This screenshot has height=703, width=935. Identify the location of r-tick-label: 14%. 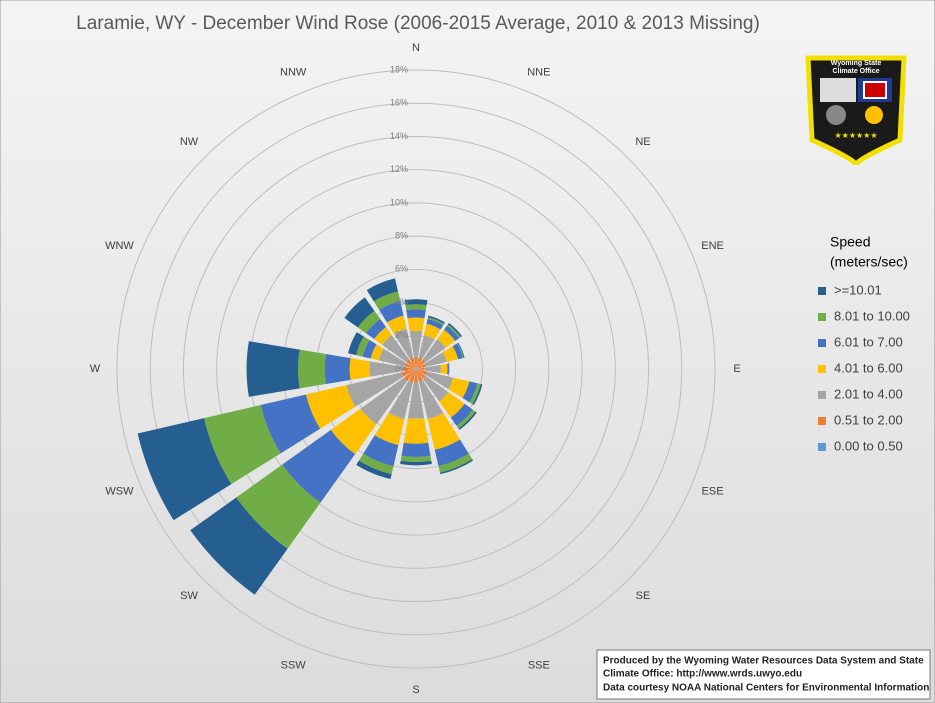
(399, 136).